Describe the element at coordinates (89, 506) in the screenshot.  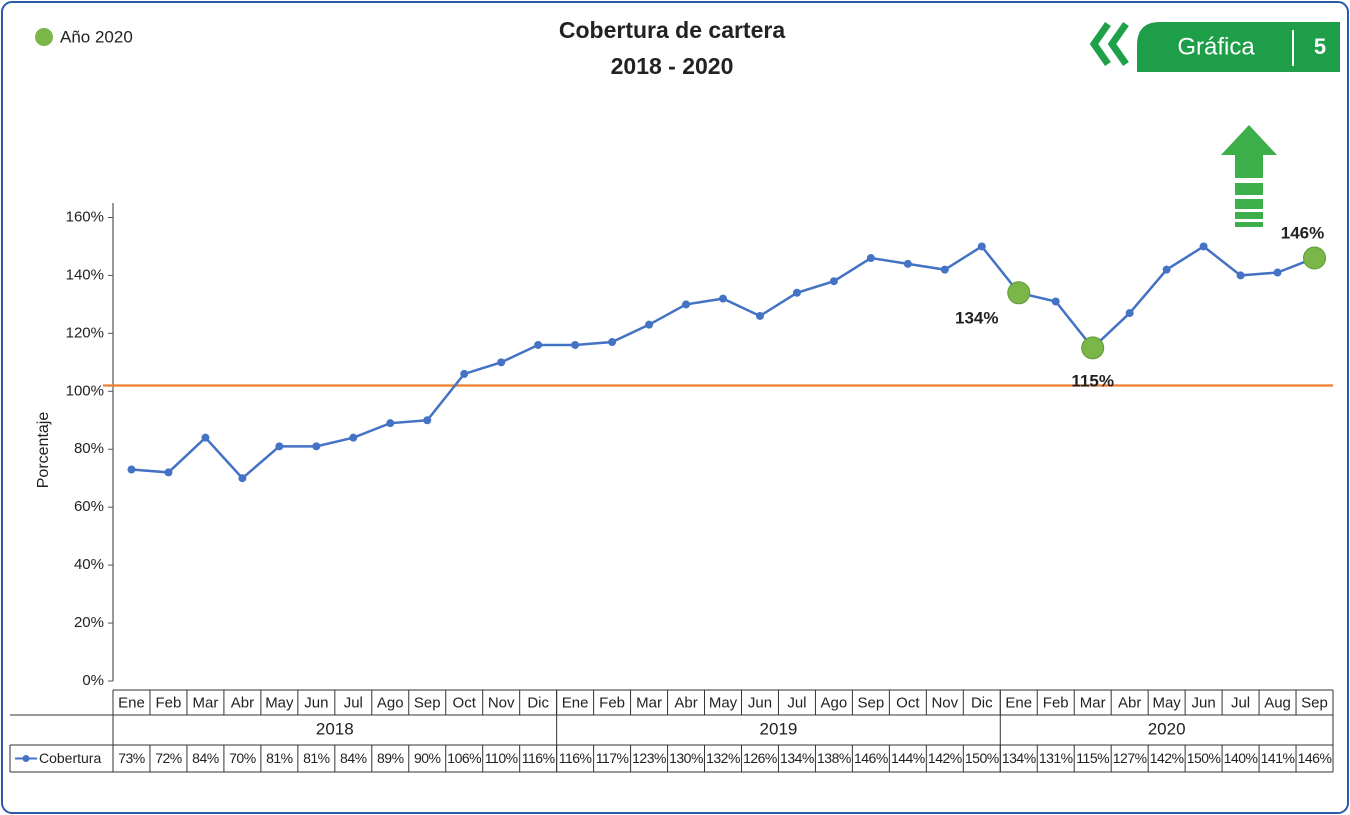
I see `y-tick-label: 60%` at that location.